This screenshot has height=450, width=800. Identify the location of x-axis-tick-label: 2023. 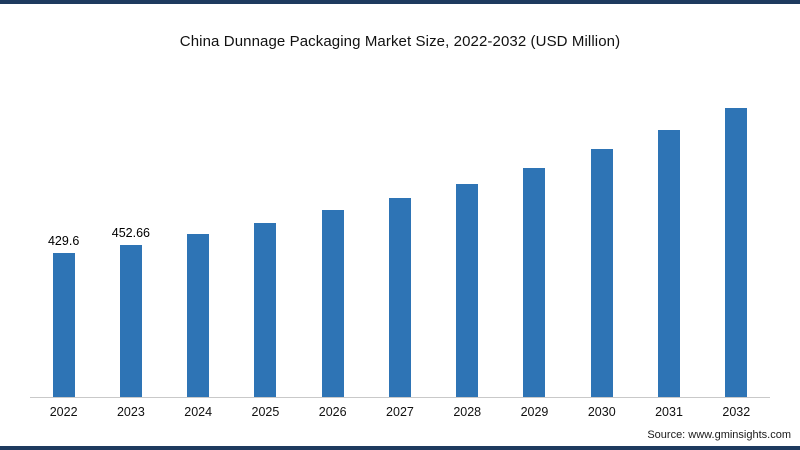
(130, 412).